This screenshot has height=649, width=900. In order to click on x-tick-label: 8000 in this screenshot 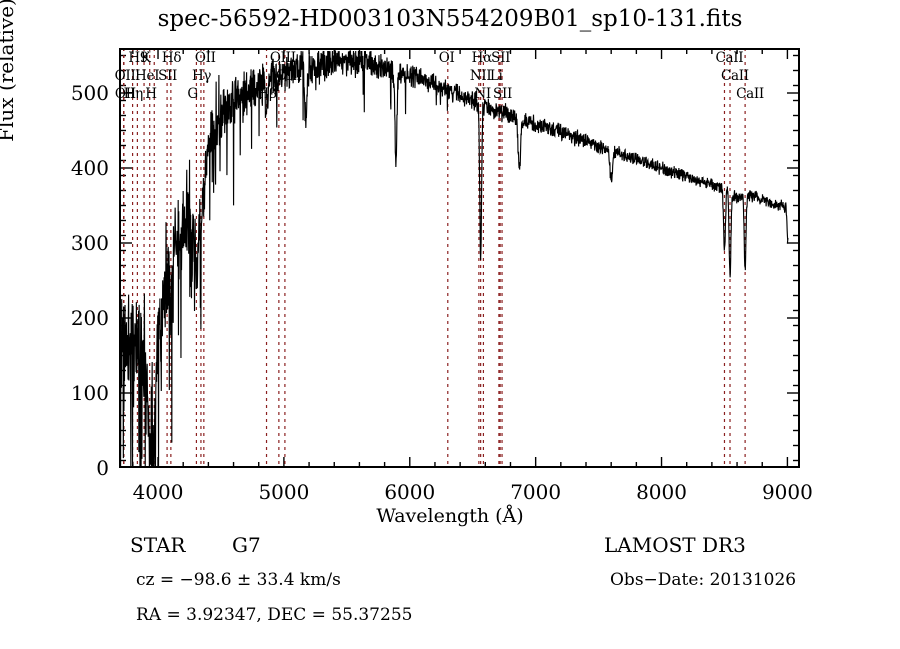, I will do `click(661, 492)`.